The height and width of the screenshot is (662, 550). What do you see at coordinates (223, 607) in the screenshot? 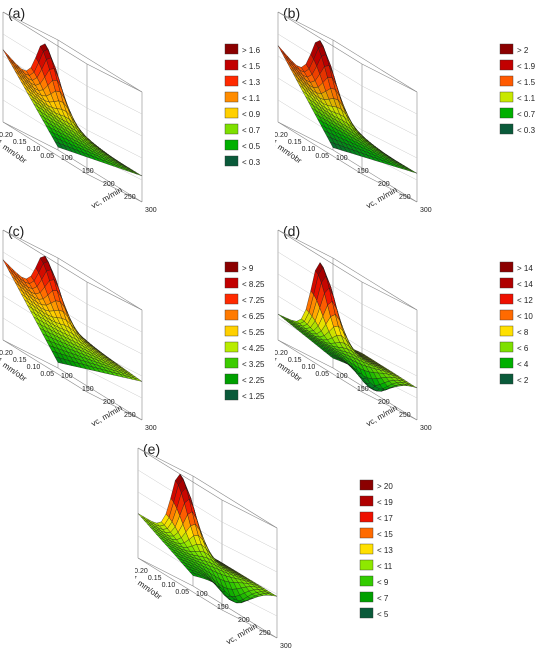
I see `x-tick-label: 150` at bounding box center [223, 607].